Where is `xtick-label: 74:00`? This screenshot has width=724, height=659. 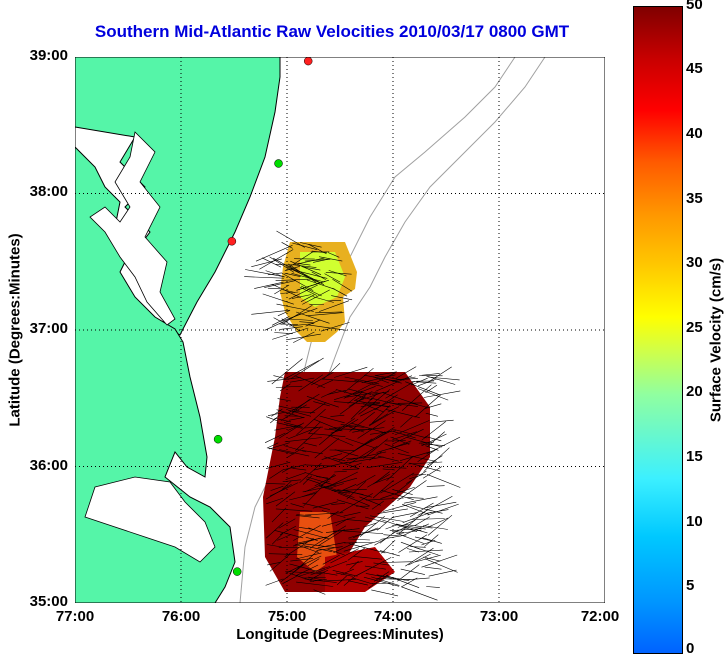
xtick-label: 74:00 is located at coordinates (393, 616).